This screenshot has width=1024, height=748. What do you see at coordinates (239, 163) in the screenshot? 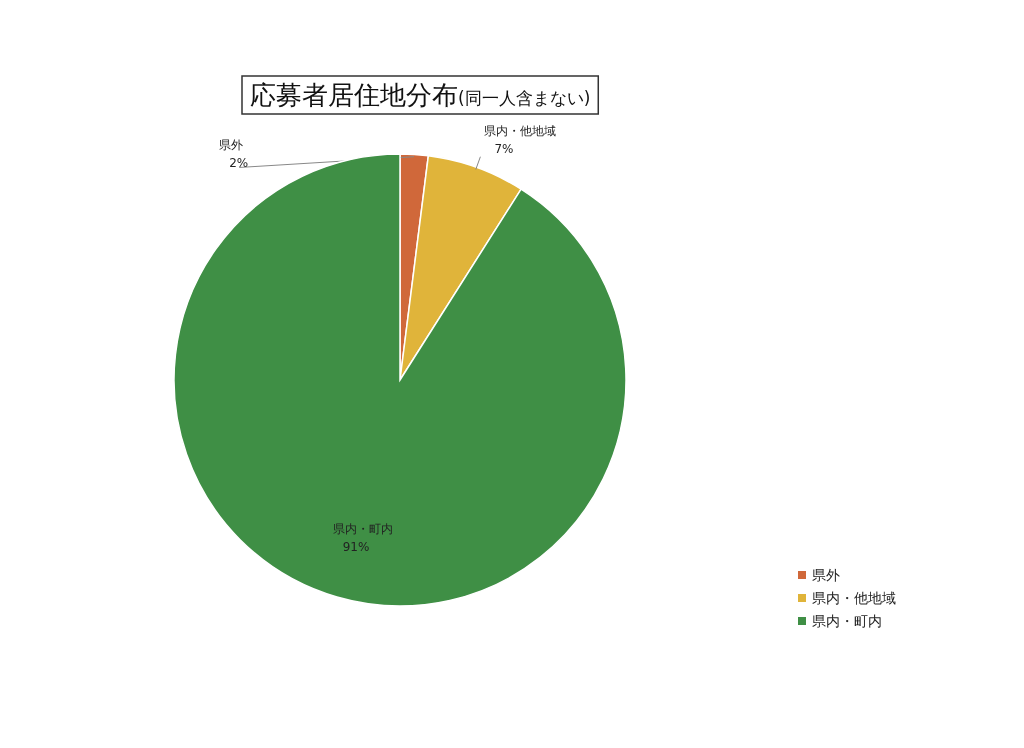
I see `data-label: 2%` at bounding box center [239, 163].